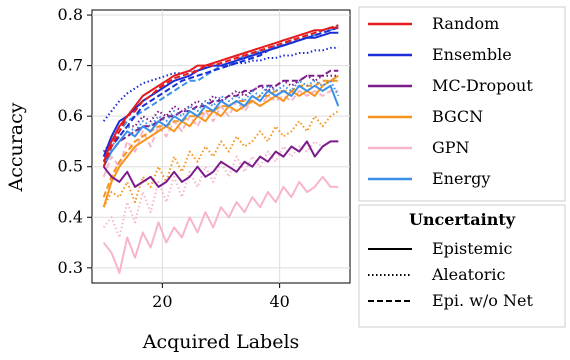 The height and width of the screenshot is (360, 570). I want to click on legend-methods: Random Ensemble MC-Dropout BGCN GPN Energy, so click(450, 101).